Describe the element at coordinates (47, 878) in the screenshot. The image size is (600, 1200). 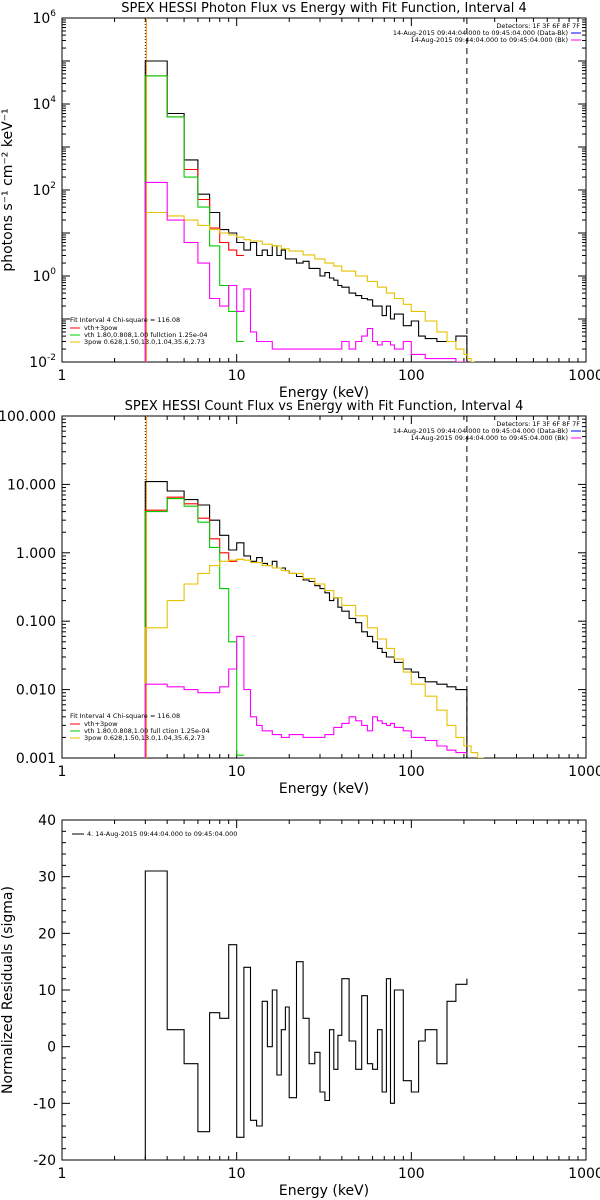
I see `y-tick-label: 30` at that location.